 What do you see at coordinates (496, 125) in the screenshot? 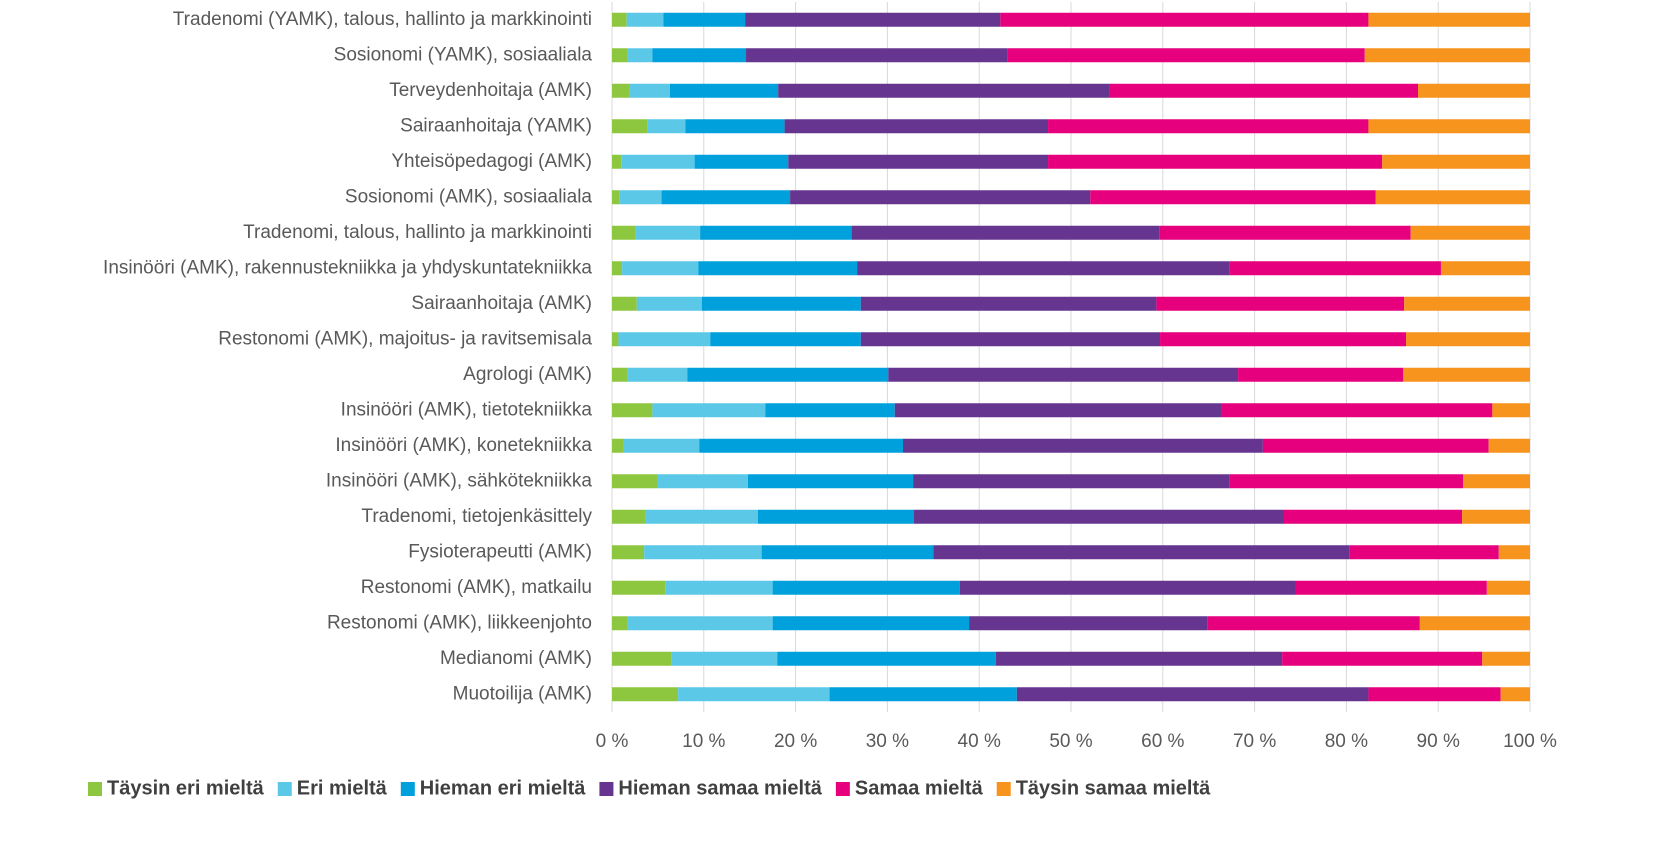
I see `y-tick-label: Sairaanhoitaja (YAMK)` at bounding box center [496, 125].